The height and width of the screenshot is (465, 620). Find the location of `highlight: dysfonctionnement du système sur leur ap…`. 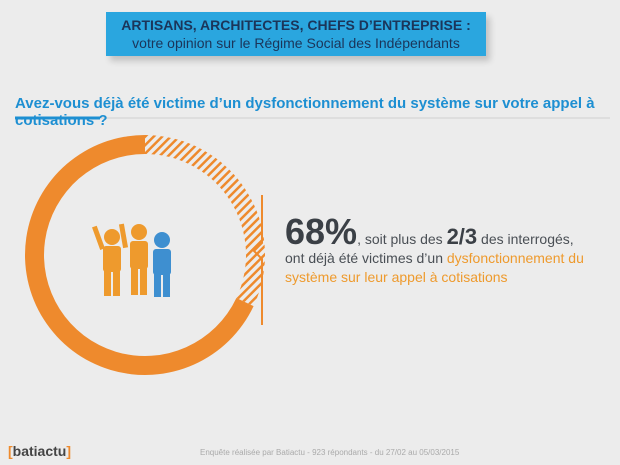

highlight: dysfonctionnement du système sur leur ap… is located at coordinates (434, 267).